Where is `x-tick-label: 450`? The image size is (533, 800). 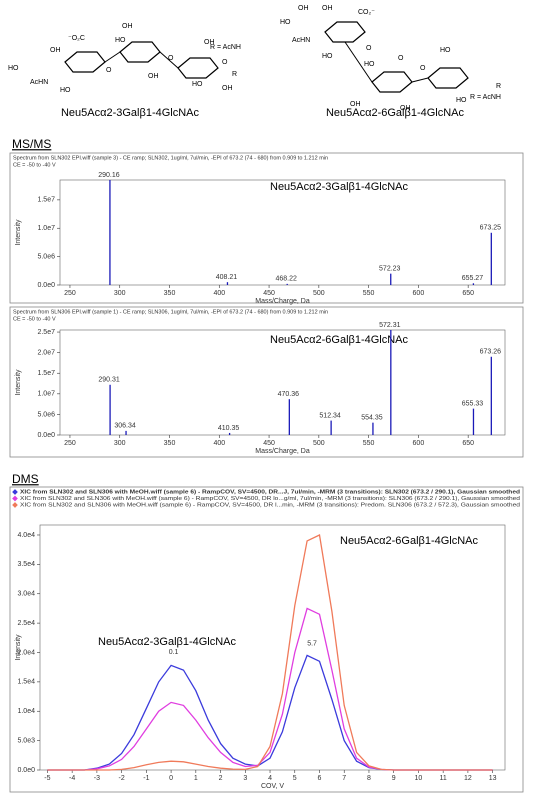 x-tick-label: 450 is located at coordinates (269, 443).